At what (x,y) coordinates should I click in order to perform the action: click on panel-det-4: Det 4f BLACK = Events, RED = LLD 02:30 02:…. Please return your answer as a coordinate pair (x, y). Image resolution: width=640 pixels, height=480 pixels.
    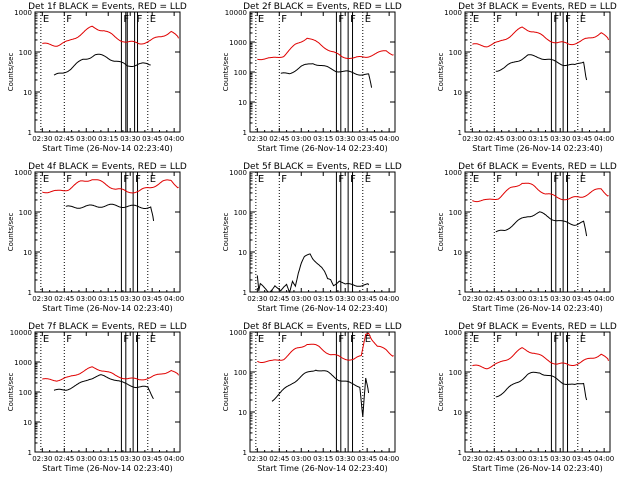
    Looking at the image, I should click on (97, 237).